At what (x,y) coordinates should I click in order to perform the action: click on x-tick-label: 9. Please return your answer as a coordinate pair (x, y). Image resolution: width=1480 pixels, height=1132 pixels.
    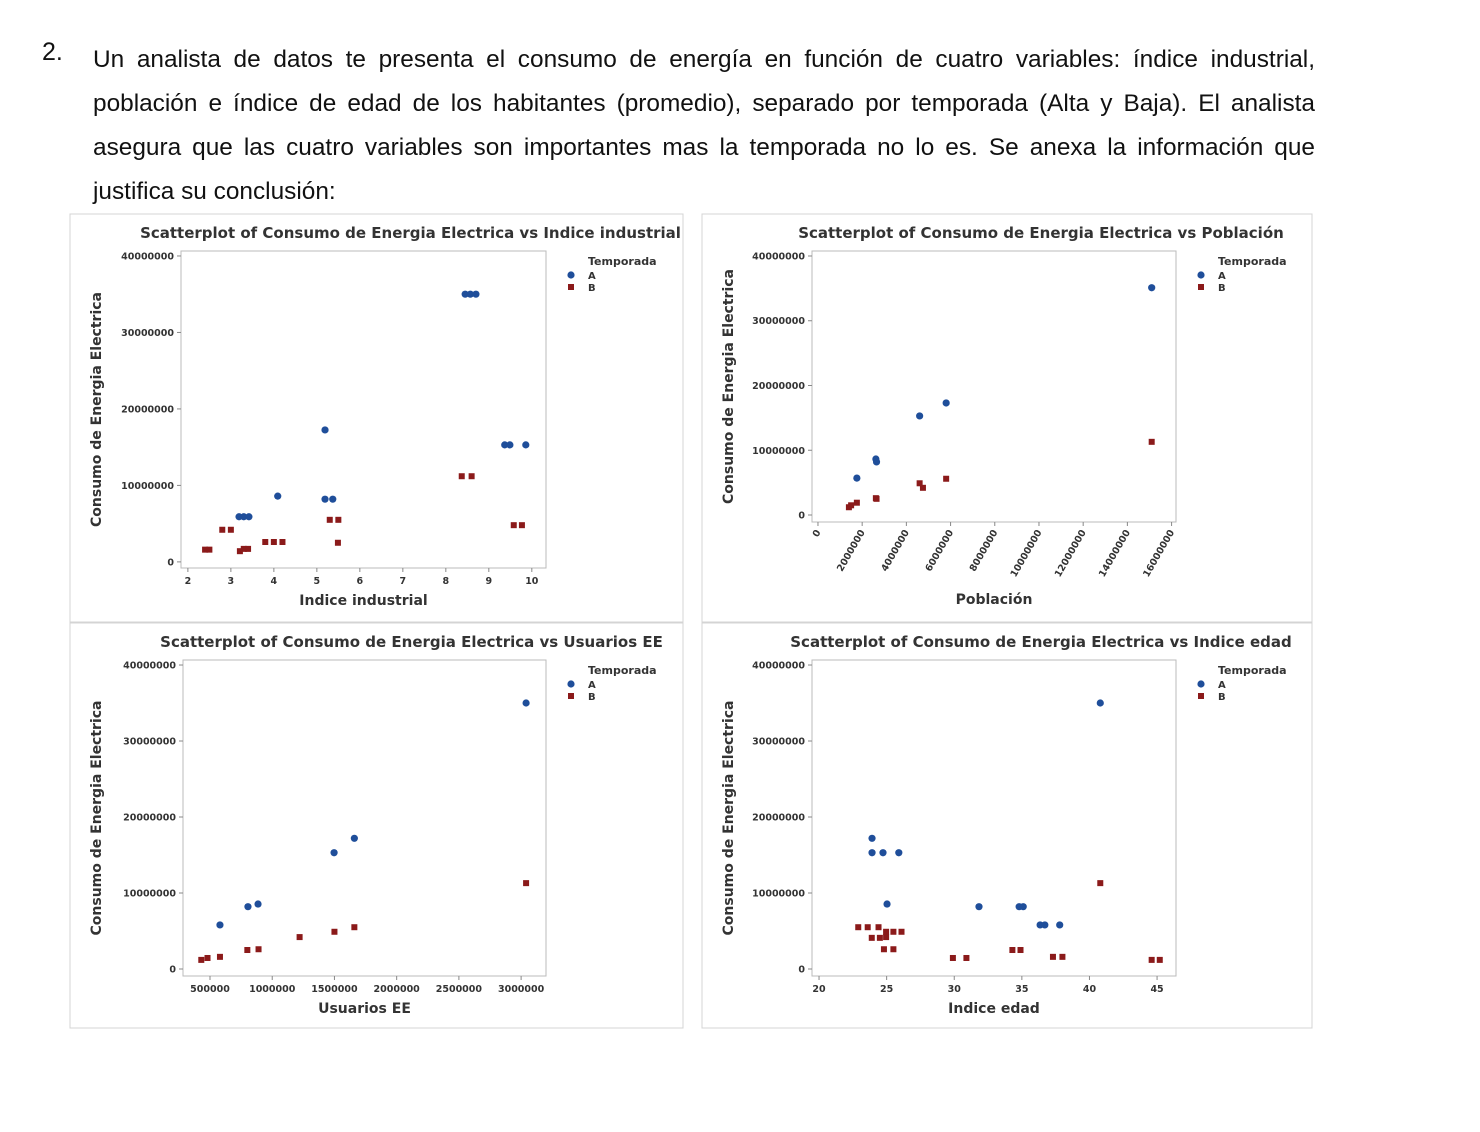
    Looking at the image, I should click on (489, 581).